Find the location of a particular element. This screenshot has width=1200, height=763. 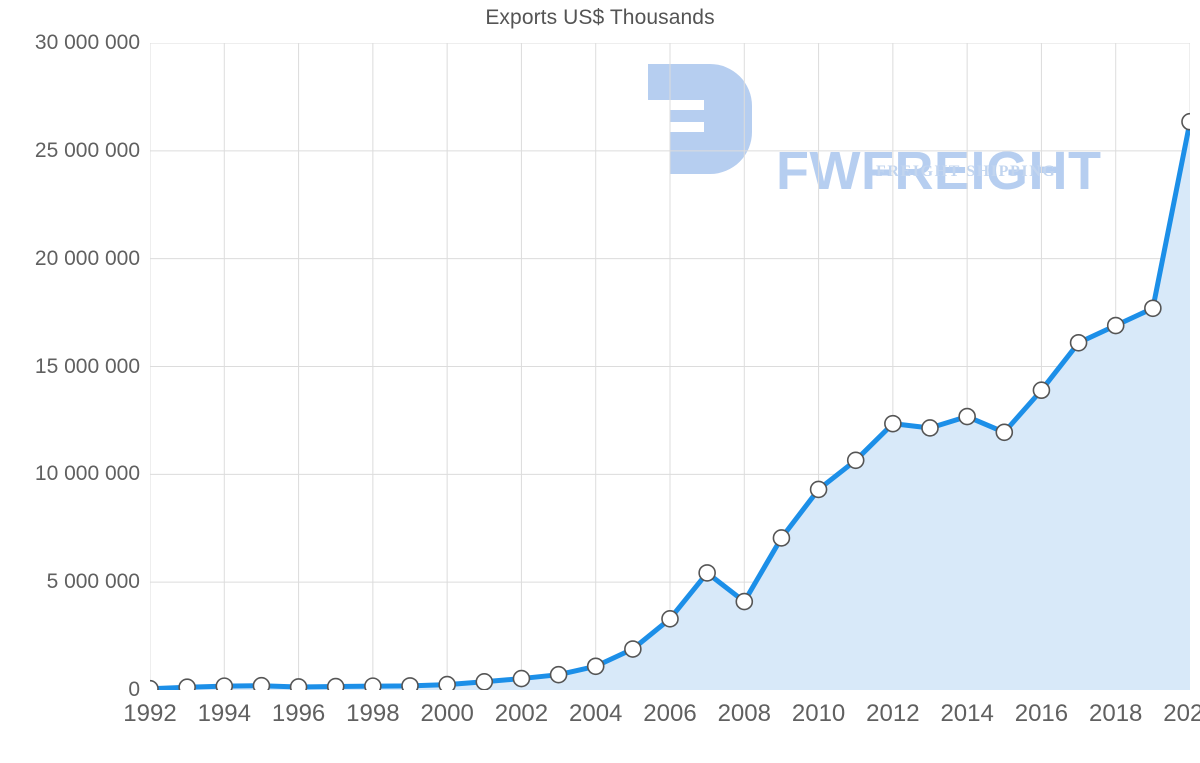

y-axis-tick-label: 25 000 000 is located at coordinates (87, 150).